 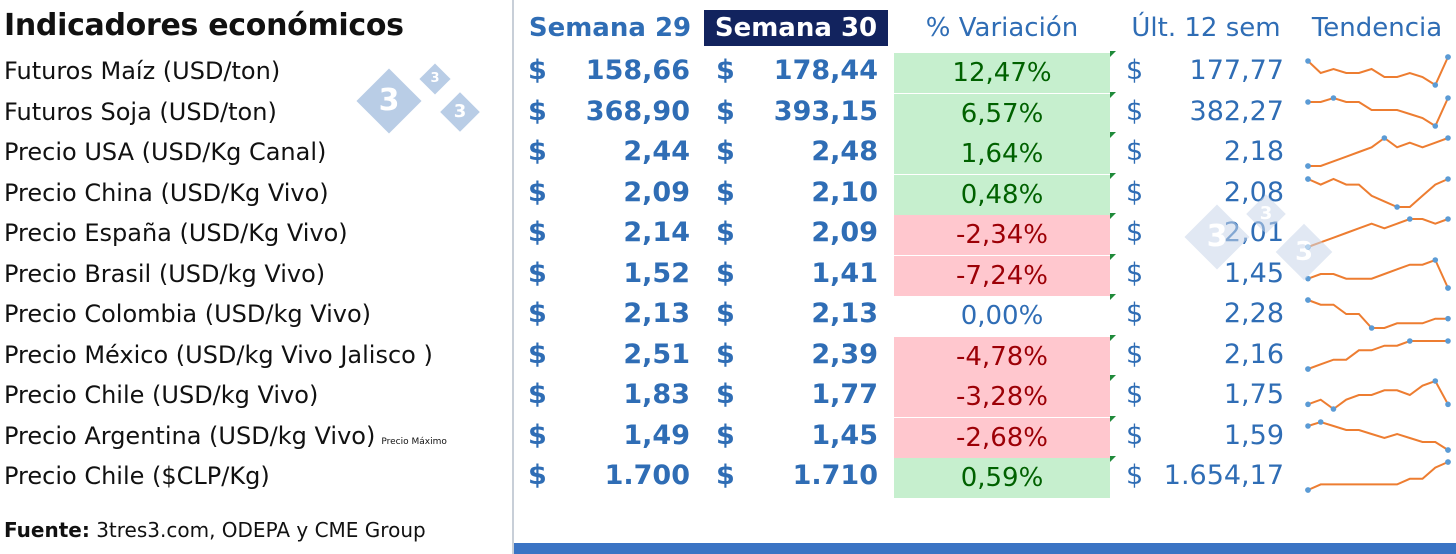 I want to click on row-label: Precio China (USD/Kg Vivo), so click(x=166, y=193).